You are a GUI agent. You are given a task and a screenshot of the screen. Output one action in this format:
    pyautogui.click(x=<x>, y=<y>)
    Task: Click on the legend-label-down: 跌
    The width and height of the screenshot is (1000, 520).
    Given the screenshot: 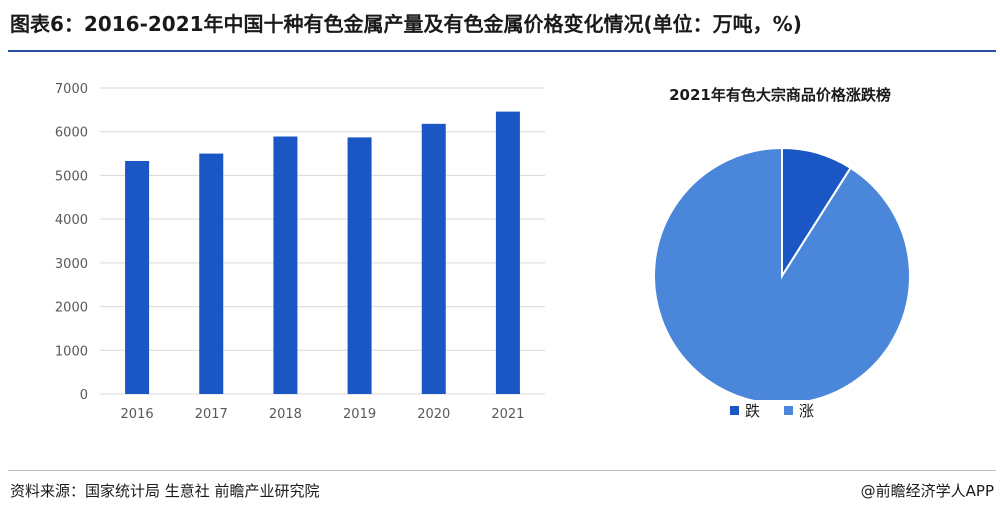 What is the action you would take?
    pyautogui.click(x=753, y=411)
    